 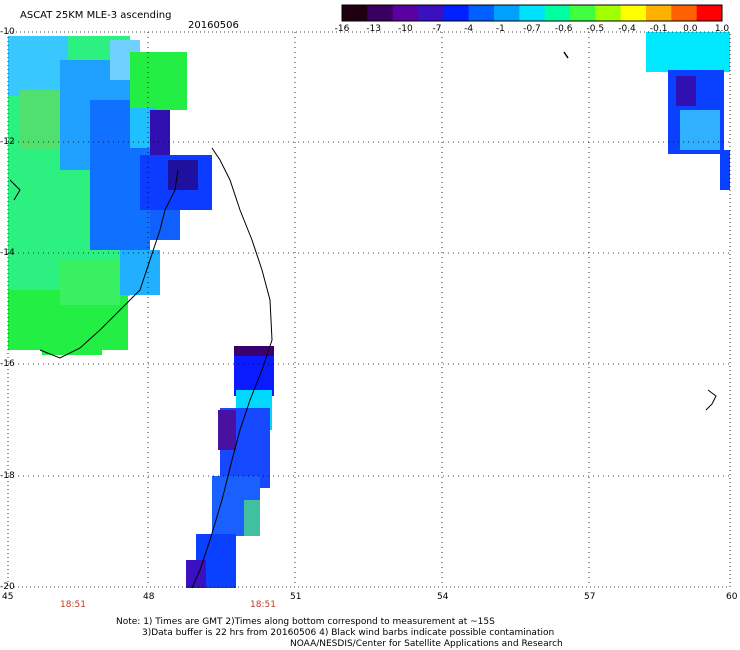 What do you see at coordinates (595, 29) in the screenshot?
I see `colorbar-label: -0.5` at bounding box center [595, 29].